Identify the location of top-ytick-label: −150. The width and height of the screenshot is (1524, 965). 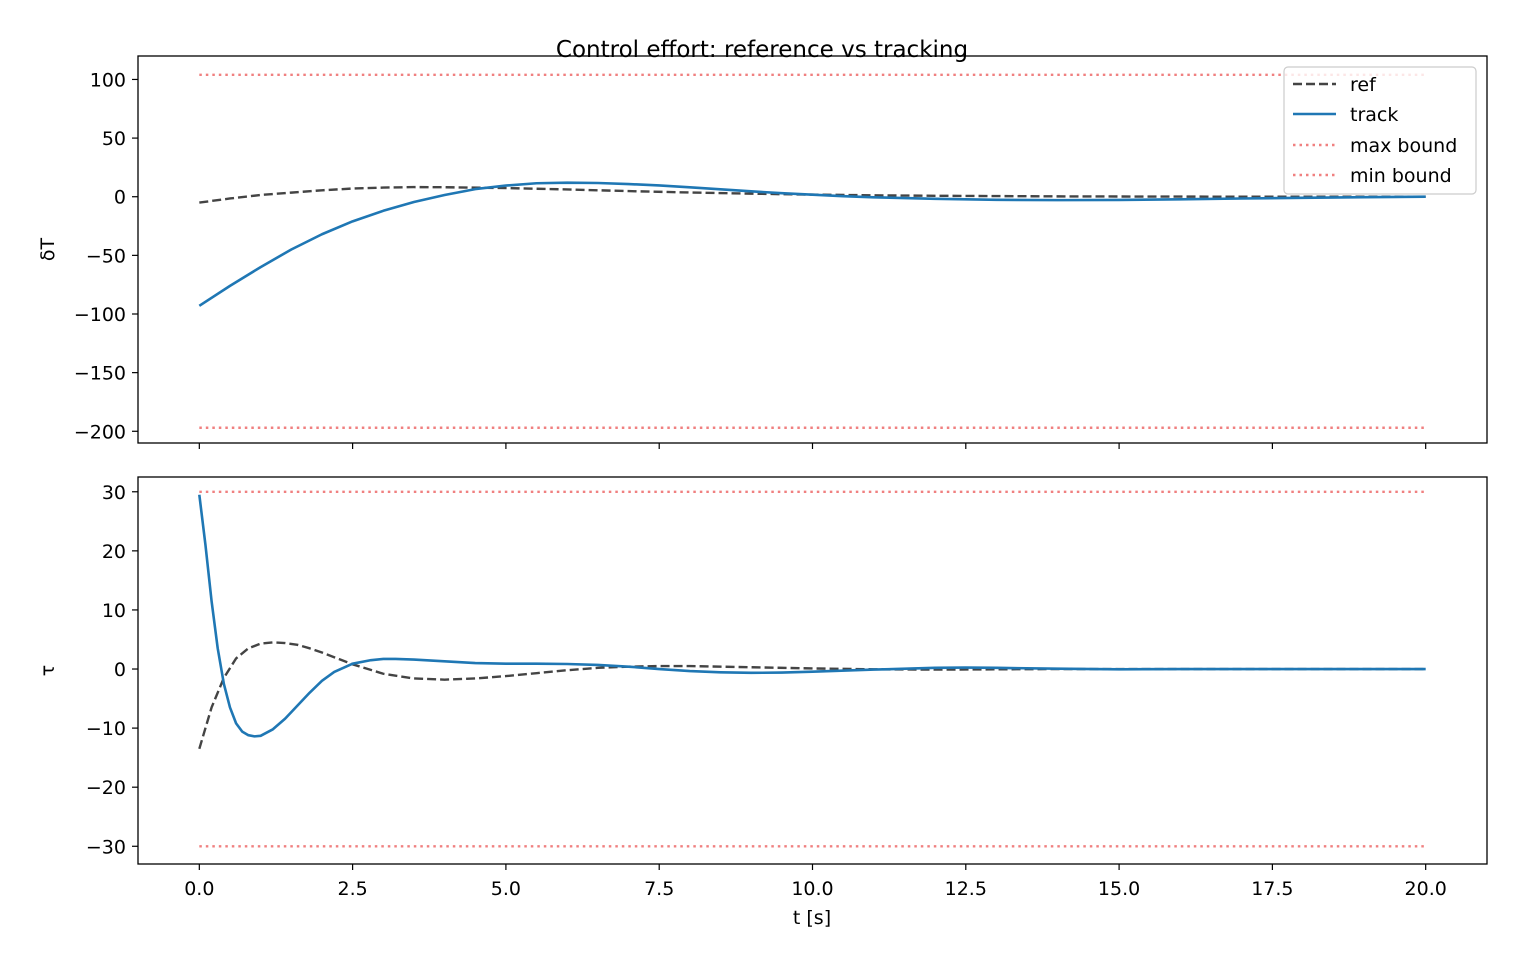
(100, 374).